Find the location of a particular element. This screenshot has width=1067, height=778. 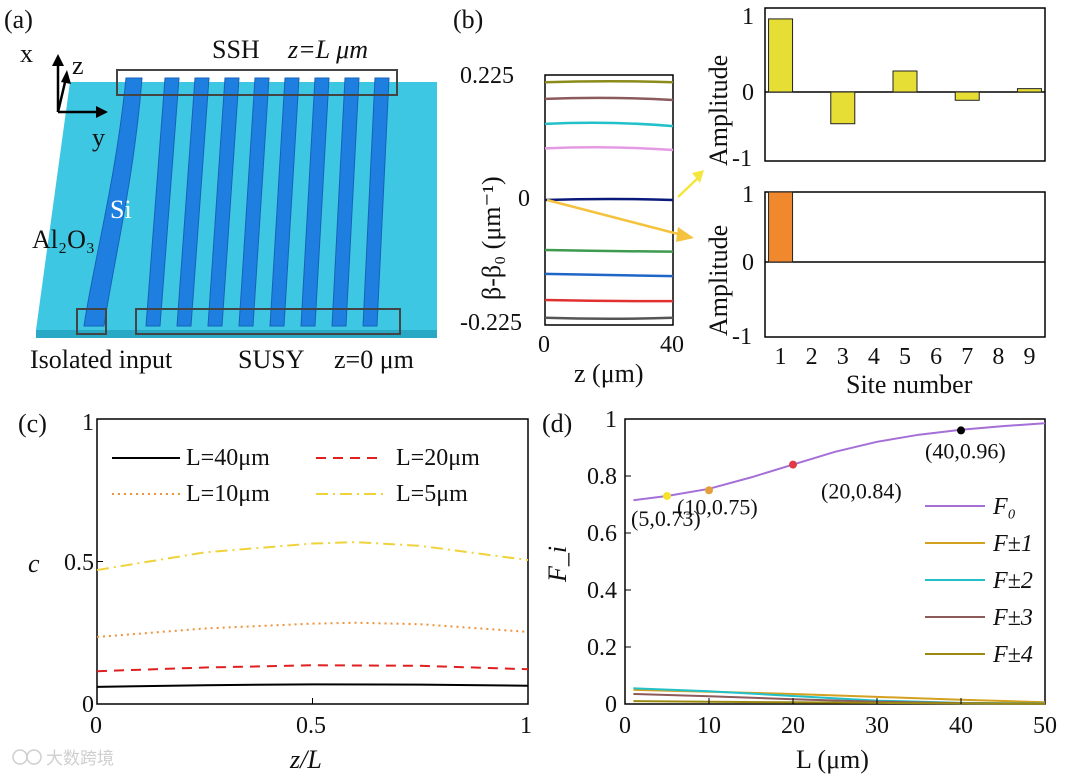

b-bottom-xlabel: Site number is located at coordinates (909, 384).